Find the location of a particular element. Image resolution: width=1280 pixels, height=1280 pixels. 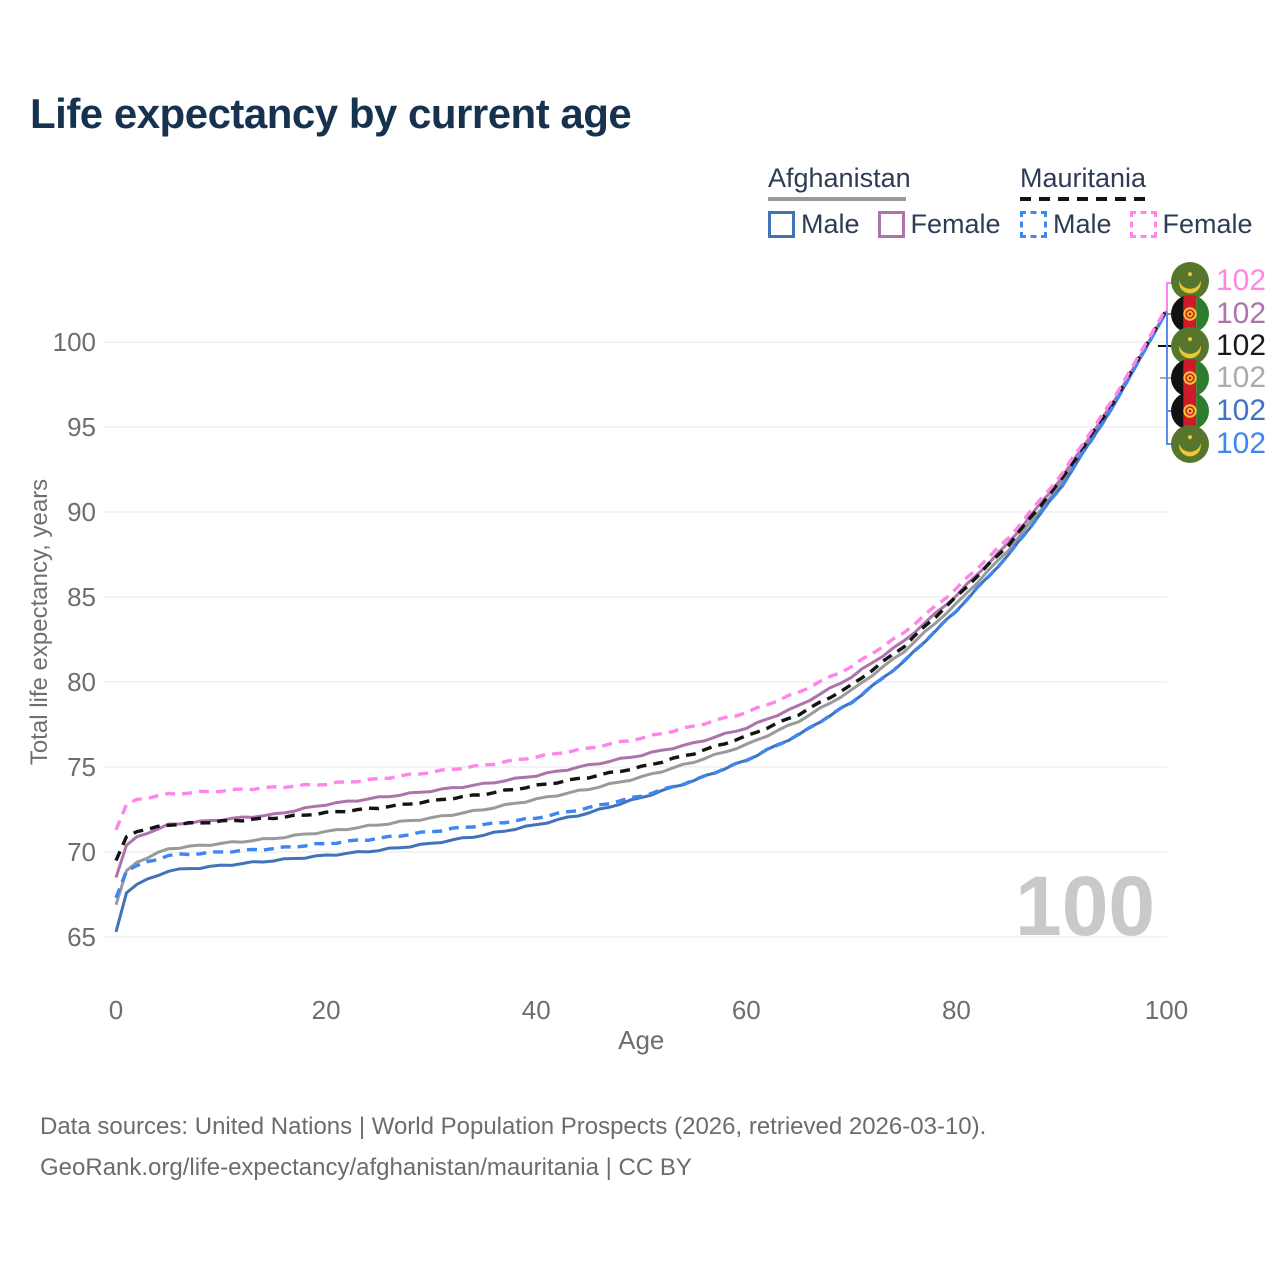

end-label-value-mauritania-both: 102 is located at coordinates (1241, 345).